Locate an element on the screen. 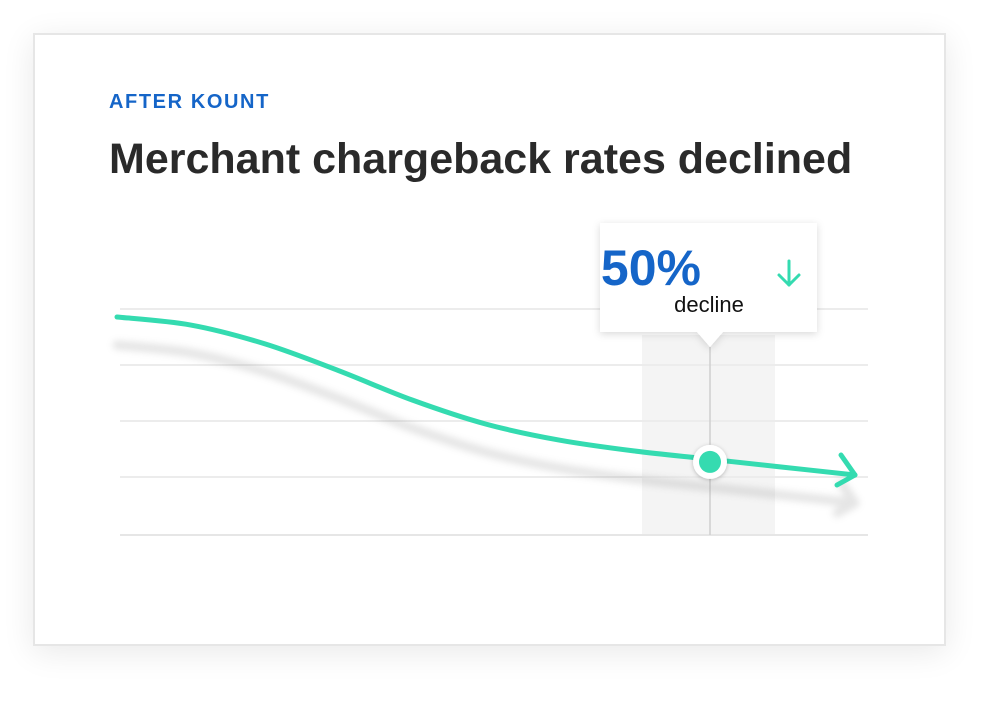 The width and height of the screenshot is (1000, 701). eyebrow-label: AFTER KOUNT is located at coordinates (189, 102).